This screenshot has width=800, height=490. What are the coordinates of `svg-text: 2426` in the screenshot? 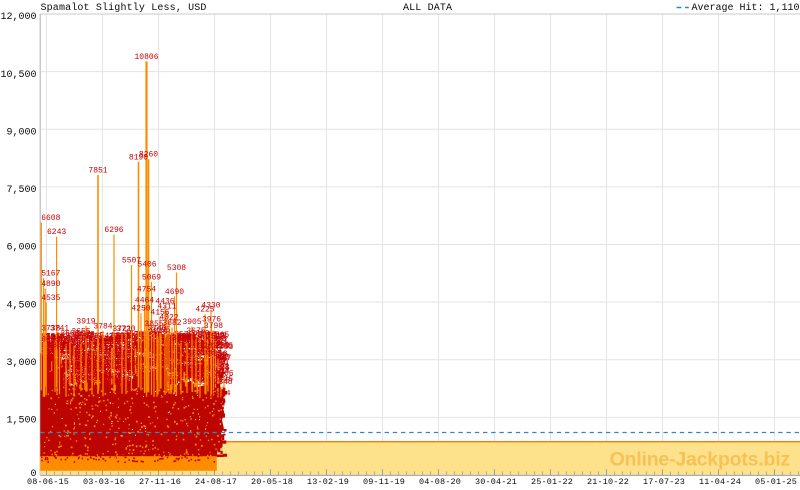 It's located at (99, 379).